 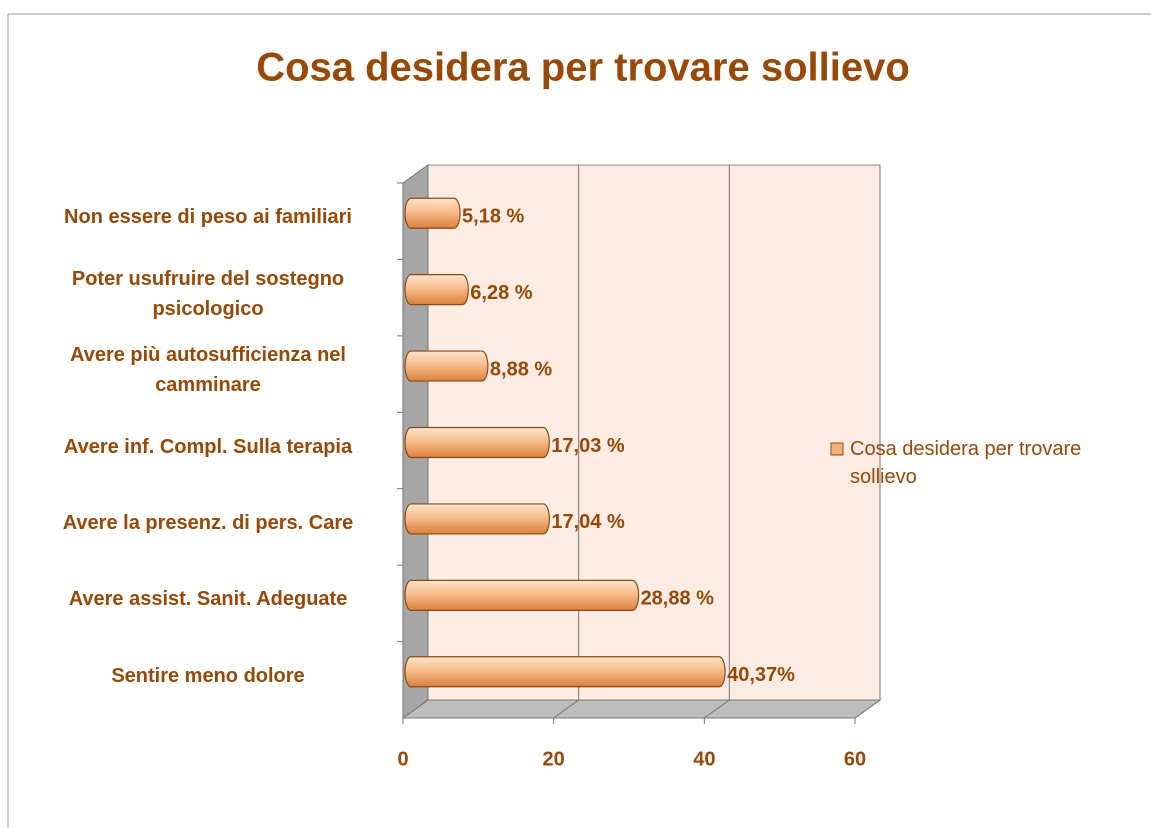 I want to click on y-tick-label: Avere assist. Sanit. Adeguate, so click(x=208, y=599).